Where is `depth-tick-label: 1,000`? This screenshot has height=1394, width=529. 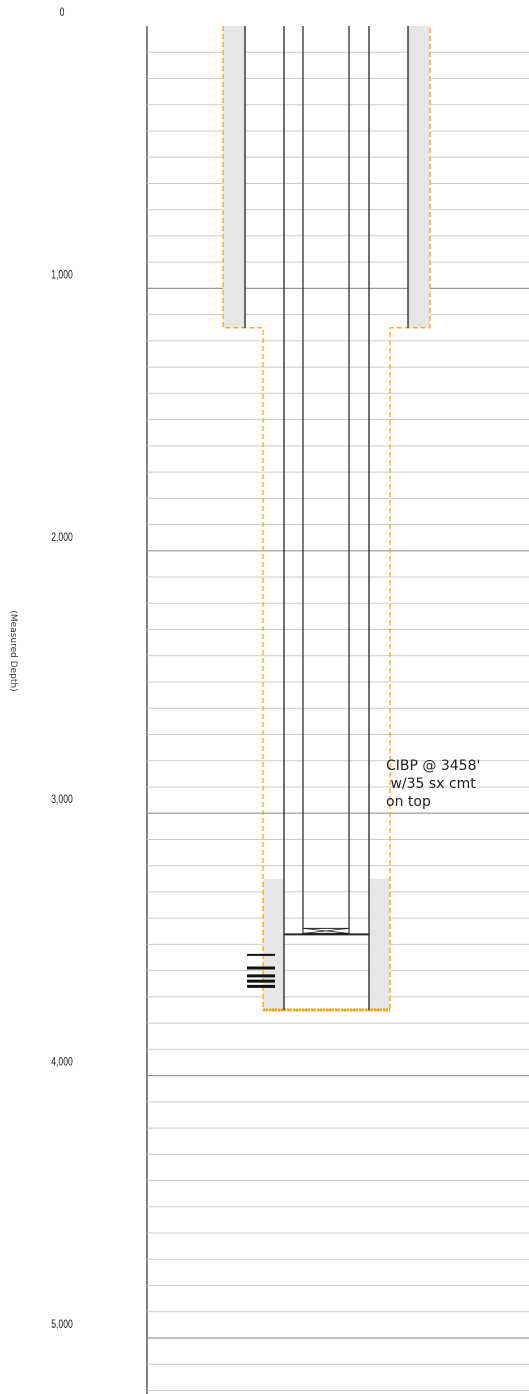
depth-tick-label: 1,000 is located at coordinates (62, 275).